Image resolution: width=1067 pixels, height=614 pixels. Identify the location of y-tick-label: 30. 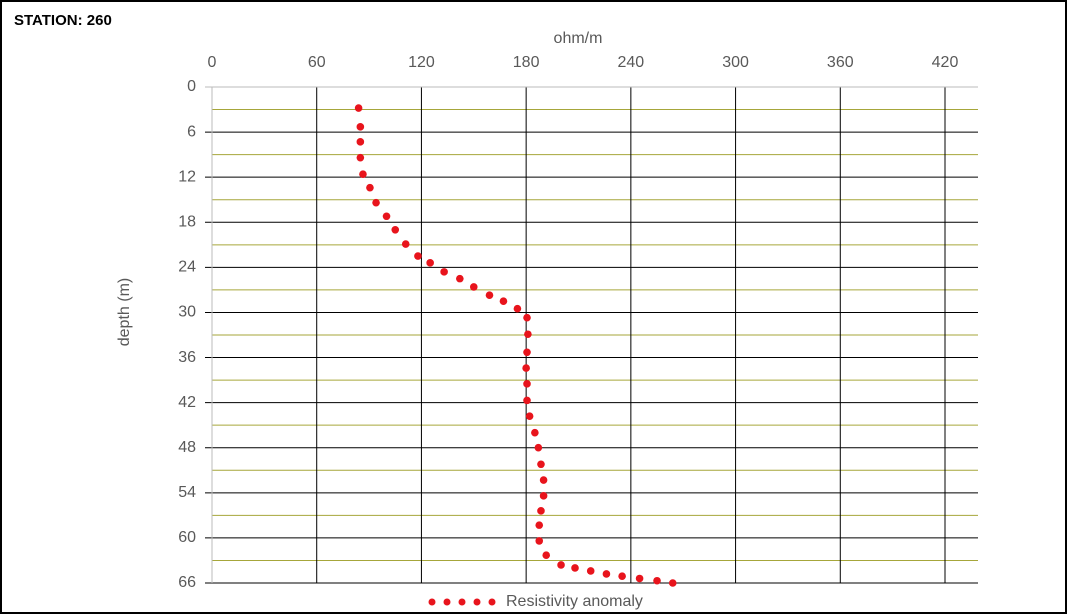
(187, 312).